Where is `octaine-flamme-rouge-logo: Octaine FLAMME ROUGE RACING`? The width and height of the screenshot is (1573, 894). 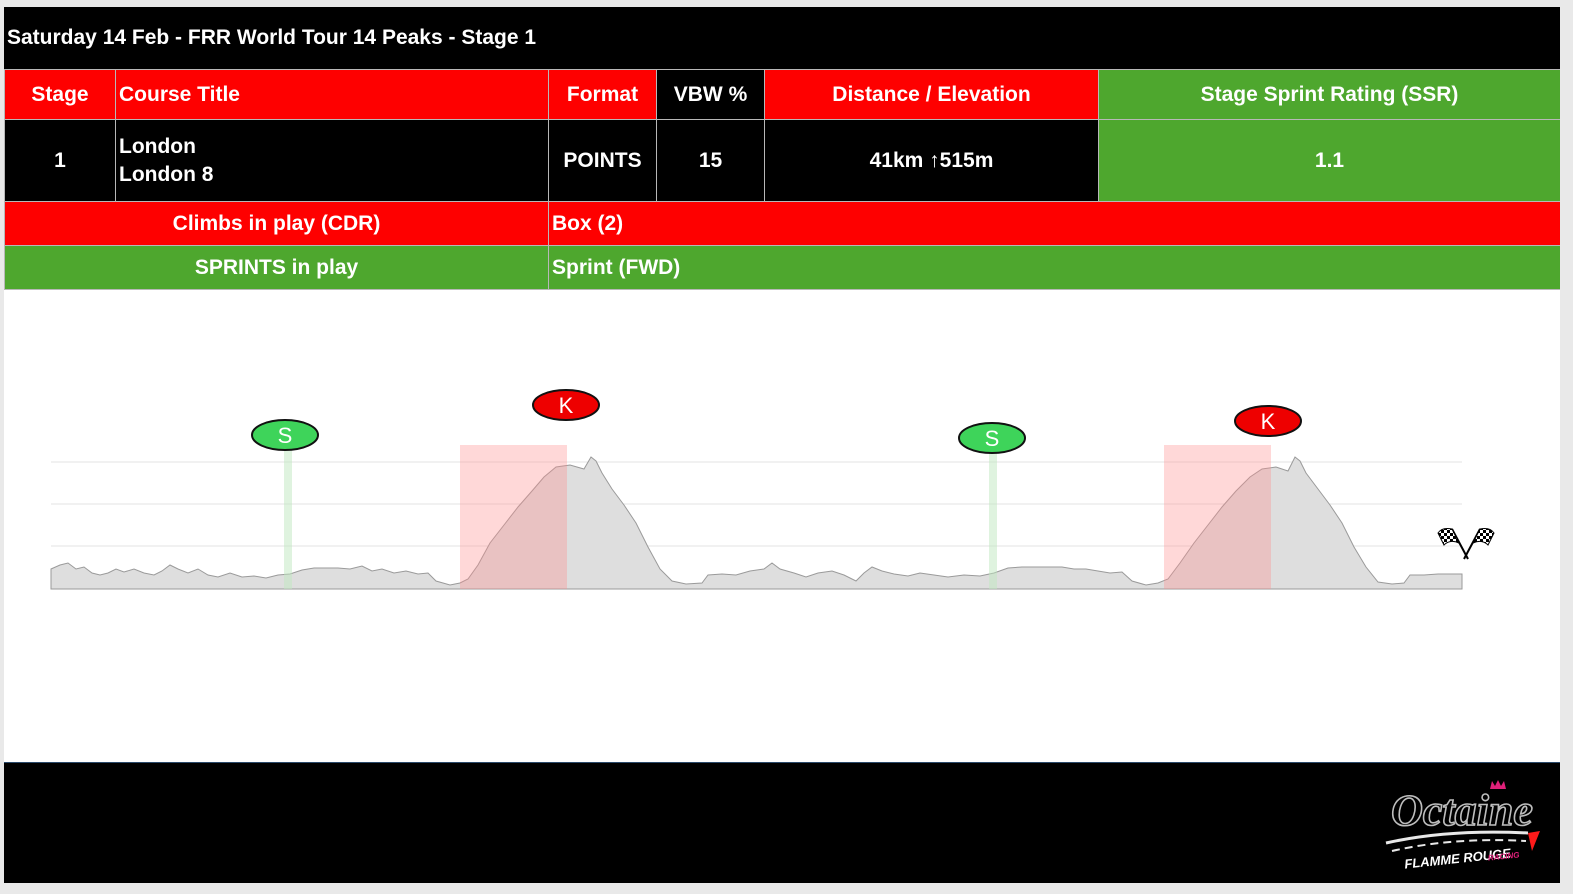 octaine-flamme-rouge-logo: Octaine FLAMME ROUGE RACING is located at coordinates (1462, 826).